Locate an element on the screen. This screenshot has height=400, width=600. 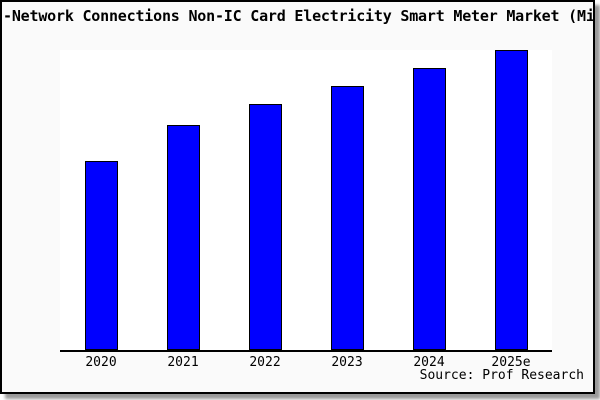
bar-slot-2021 is located at coordinates (183, 200).